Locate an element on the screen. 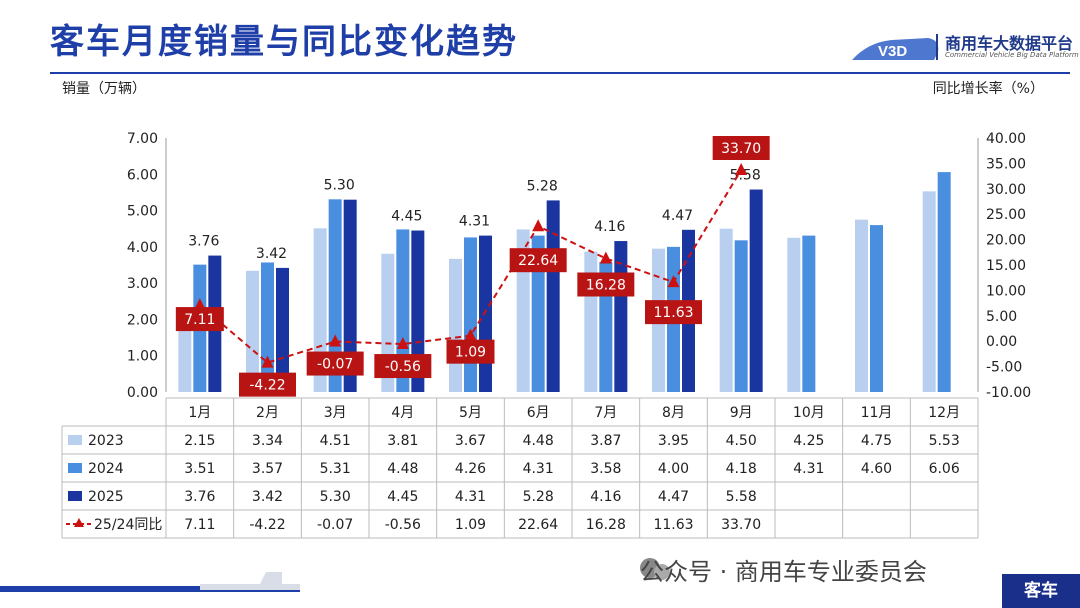 Image resolution: width=1080 pixels, height=608 pixels. left-tick-label: 3.00 is located at coordinates (142, 284).